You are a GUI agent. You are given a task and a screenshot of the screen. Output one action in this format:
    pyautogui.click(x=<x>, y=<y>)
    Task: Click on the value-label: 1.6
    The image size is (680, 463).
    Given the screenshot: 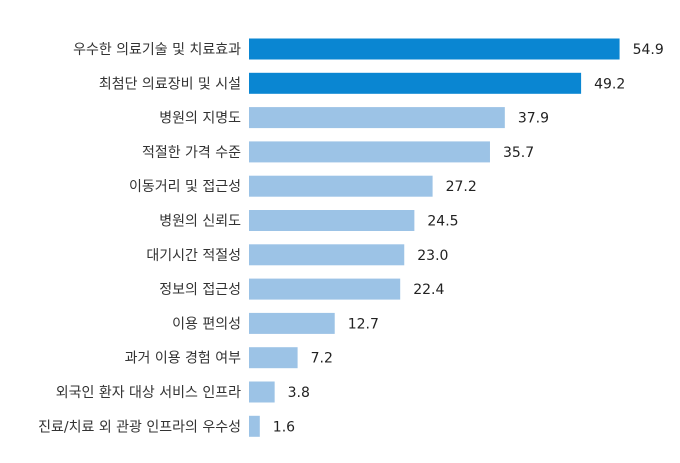 What is the action you would take?
    pyautogui.click(x=284, y=427)
    